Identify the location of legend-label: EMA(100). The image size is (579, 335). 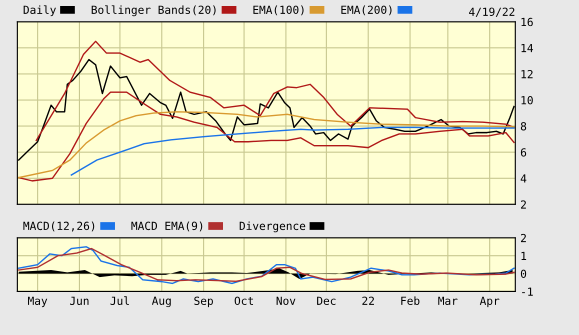
(278, 10).